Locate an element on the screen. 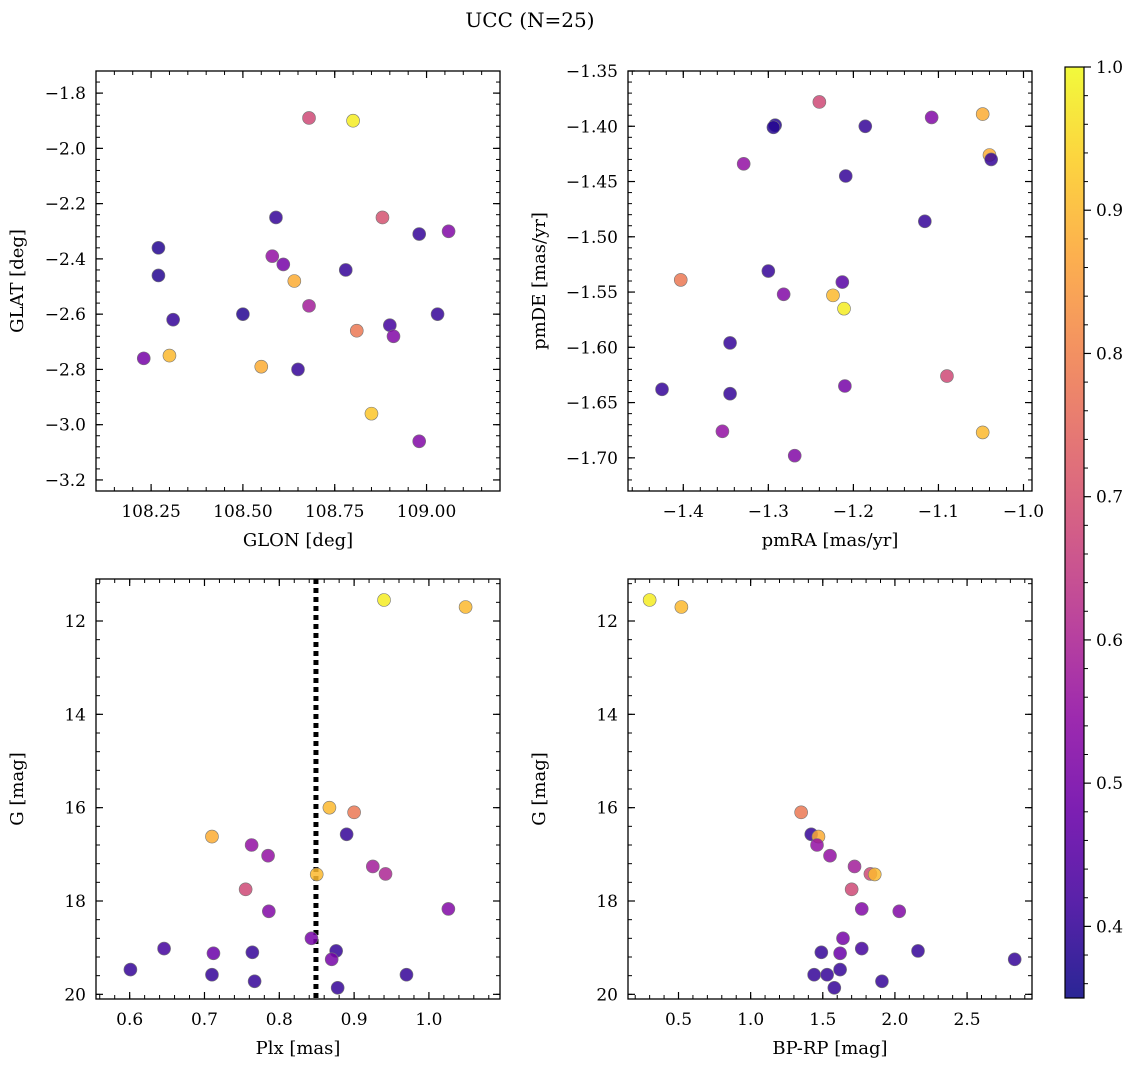 The width and height of the screenshot is (1136, 1067). x-tick-label: 109.00 is located at coordinates (426, 512).